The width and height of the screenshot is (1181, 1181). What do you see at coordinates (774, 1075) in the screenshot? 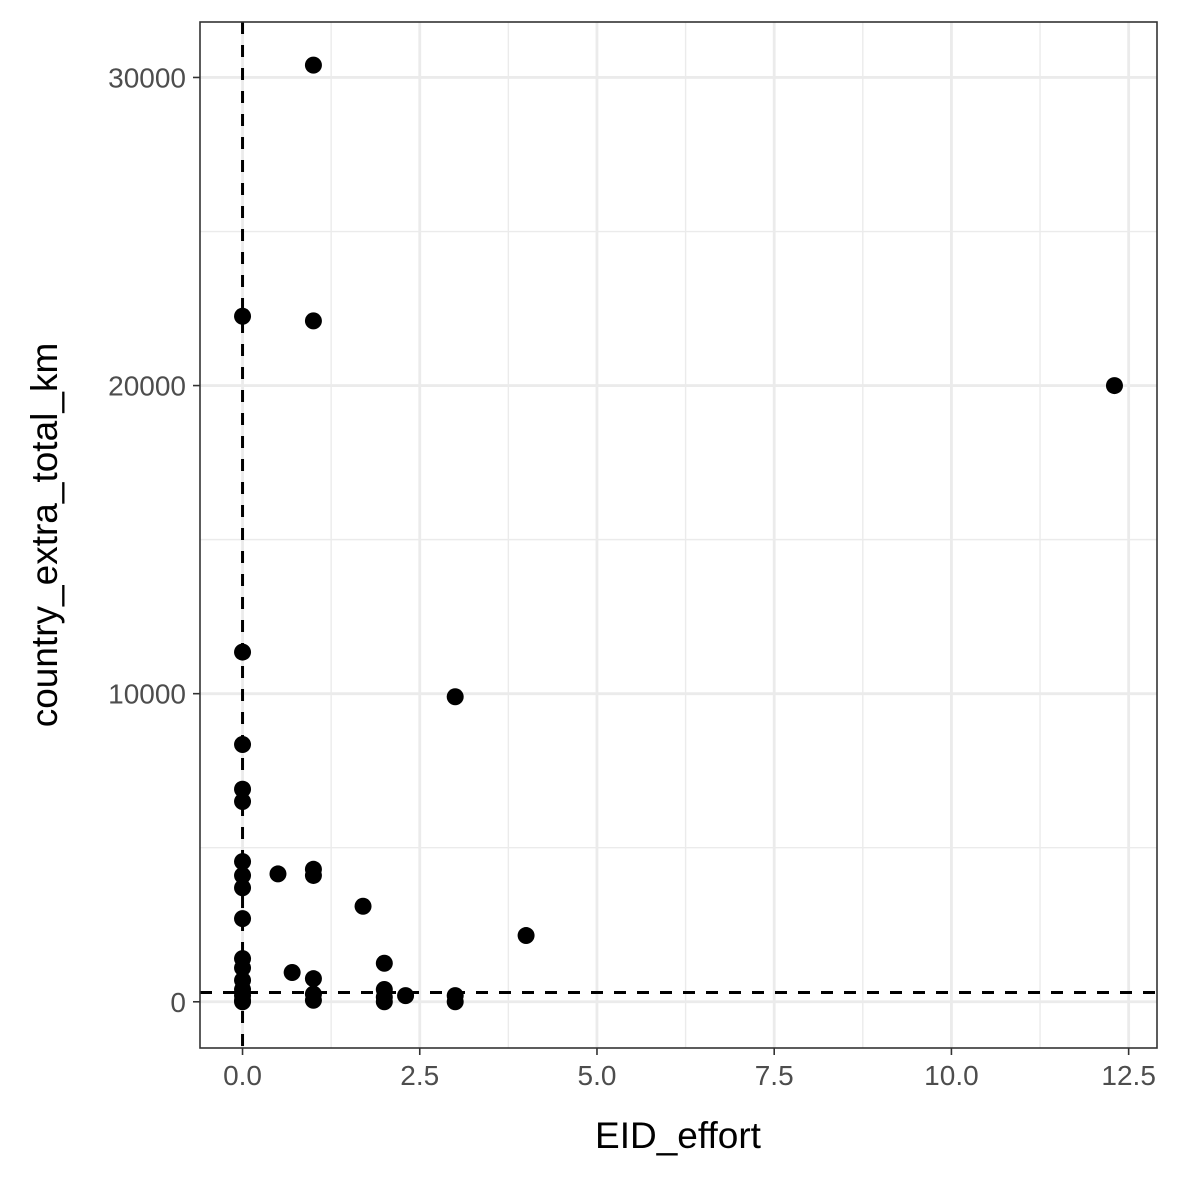
I see `x-tick-label: 7.5` at bounding box center [774, 1075].